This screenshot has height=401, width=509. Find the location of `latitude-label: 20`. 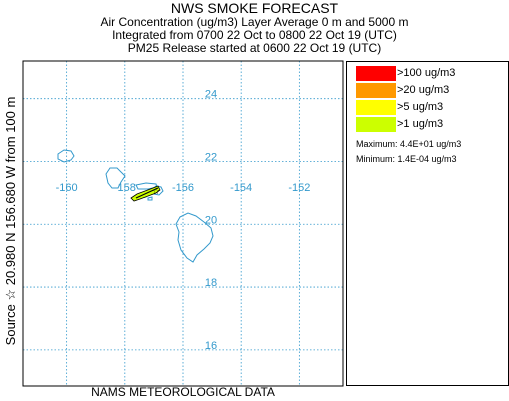

latitude-label: 20 is located at coordinates (211, 220).